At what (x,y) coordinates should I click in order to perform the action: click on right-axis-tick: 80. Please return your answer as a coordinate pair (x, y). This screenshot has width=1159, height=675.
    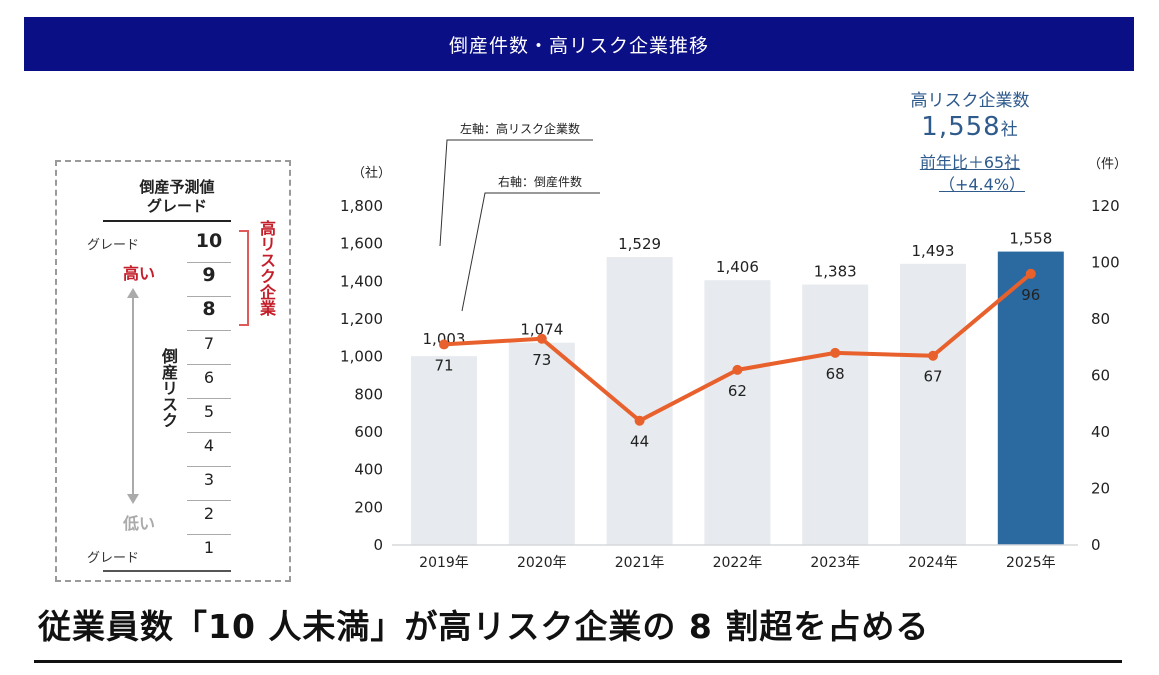
    Looking at the image, I should click on (1100, 319).